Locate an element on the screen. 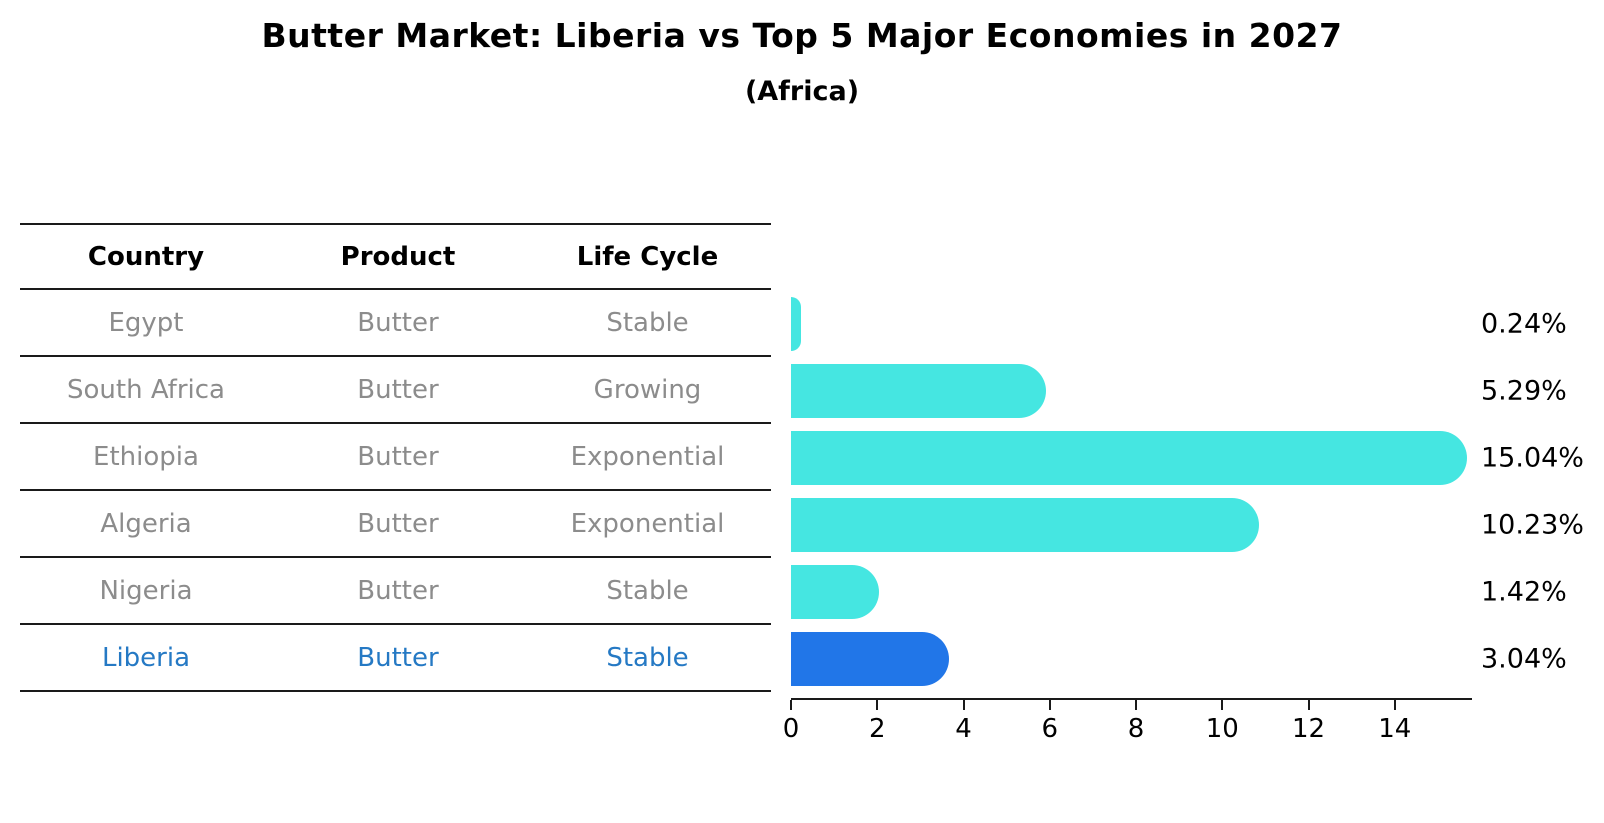  tick-label: 0 is located at coordinates (791, 729).